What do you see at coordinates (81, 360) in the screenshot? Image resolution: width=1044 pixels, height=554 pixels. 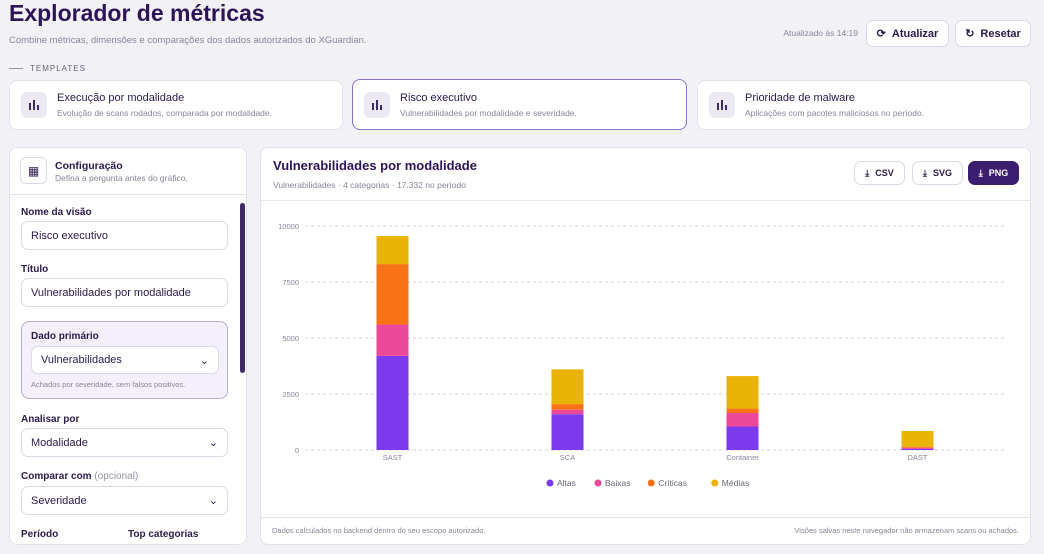 I see `select-value: Vulnerabilidades` at bounding box center [81, 360].